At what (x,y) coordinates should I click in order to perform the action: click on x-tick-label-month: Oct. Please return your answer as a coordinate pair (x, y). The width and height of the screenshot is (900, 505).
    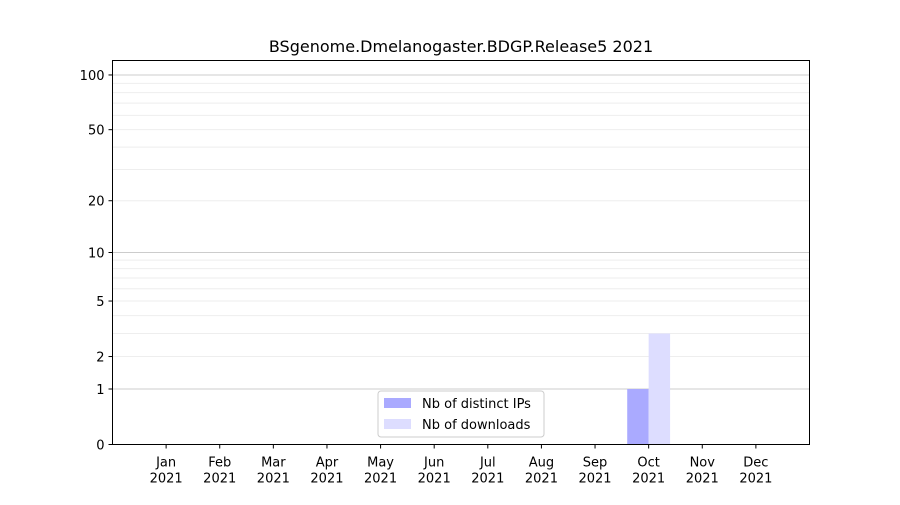
    Looking at the image, I should click on (648, 463).